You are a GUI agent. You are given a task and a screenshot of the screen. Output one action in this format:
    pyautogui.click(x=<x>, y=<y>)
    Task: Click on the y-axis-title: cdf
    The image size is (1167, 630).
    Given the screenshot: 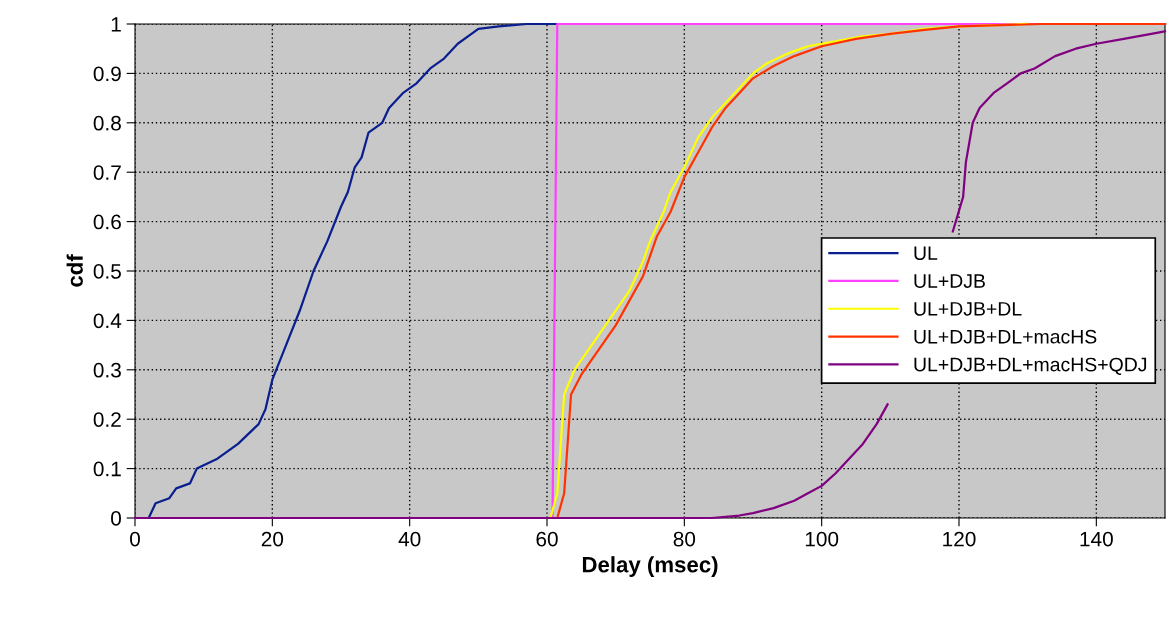 What is the action you would take?
    pyautogui.click(x=74, y=270)
    